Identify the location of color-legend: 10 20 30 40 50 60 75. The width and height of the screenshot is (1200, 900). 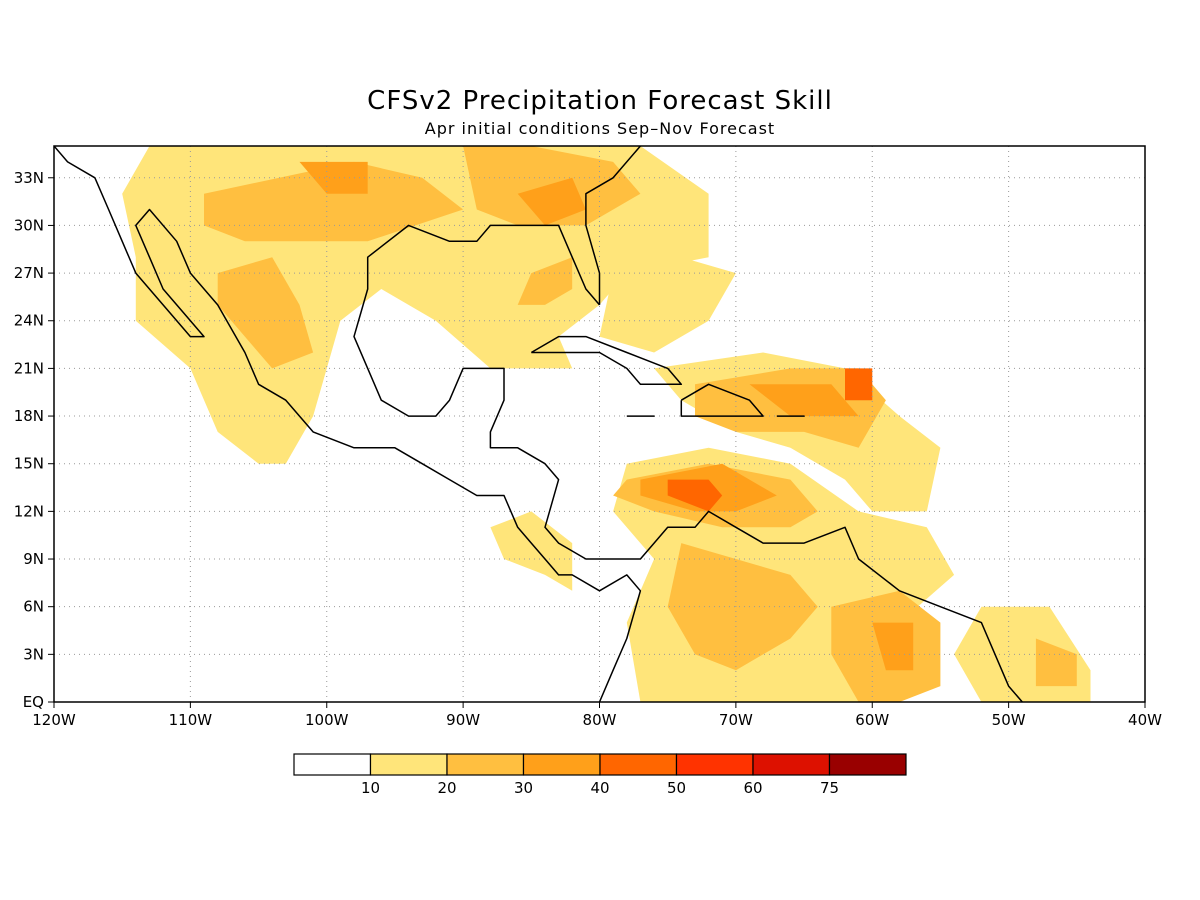
(600, 775).